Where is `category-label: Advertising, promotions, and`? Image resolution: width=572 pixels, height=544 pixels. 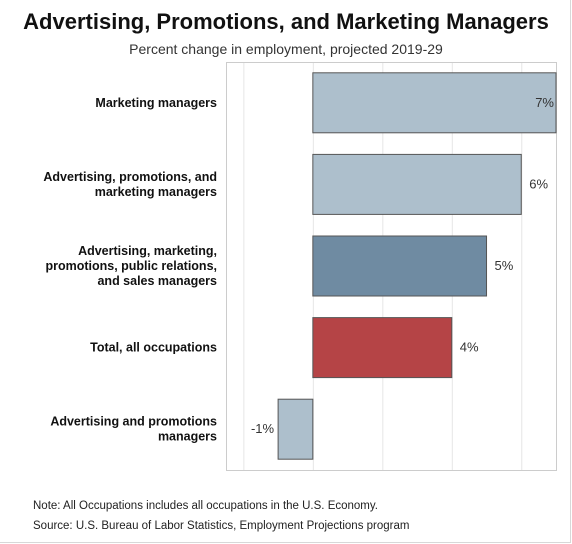
category-label: Advertising, promotions, and is located at coordinates (130, 177).